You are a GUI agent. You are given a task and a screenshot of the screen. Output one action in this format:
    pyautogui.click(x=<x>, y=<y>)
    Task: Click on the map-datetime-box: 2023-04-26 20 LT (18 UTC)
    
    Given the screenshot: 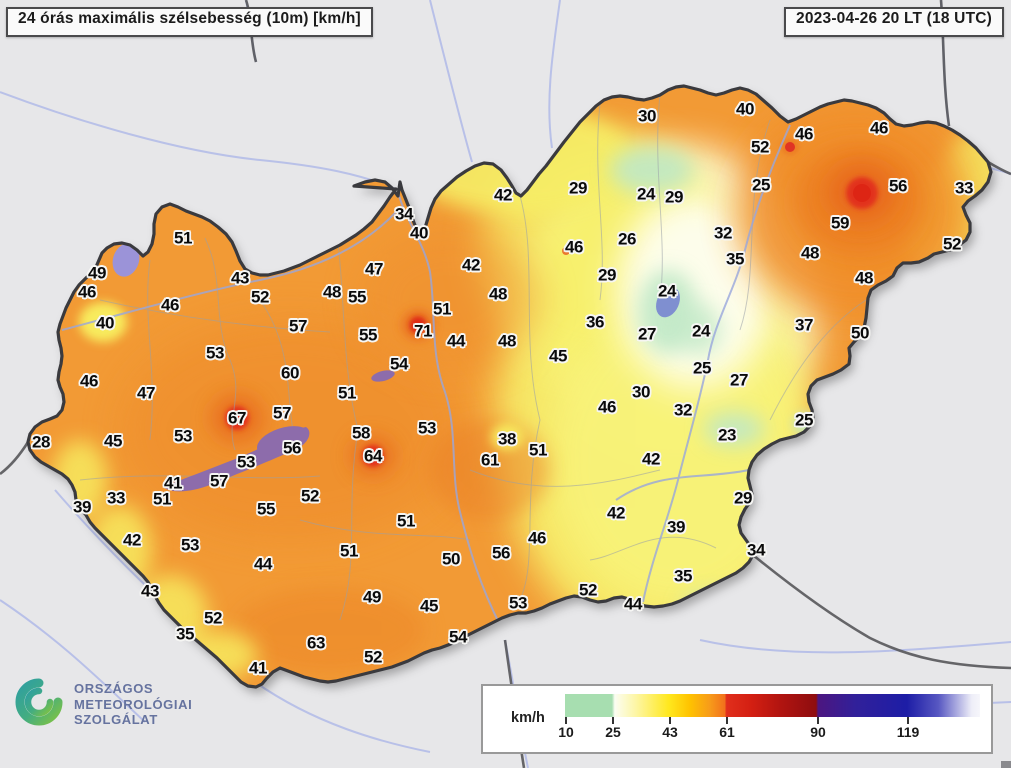 What is the action you would take?
    pyautogui.click(x=894, y=22)
    